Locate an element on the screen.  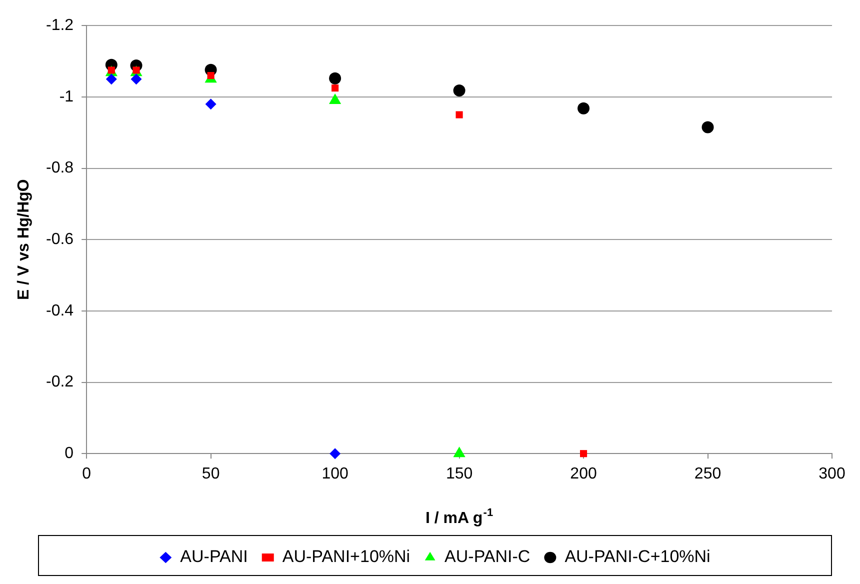
y-tick-label: -0.6 is located at coordinates (60, 239).